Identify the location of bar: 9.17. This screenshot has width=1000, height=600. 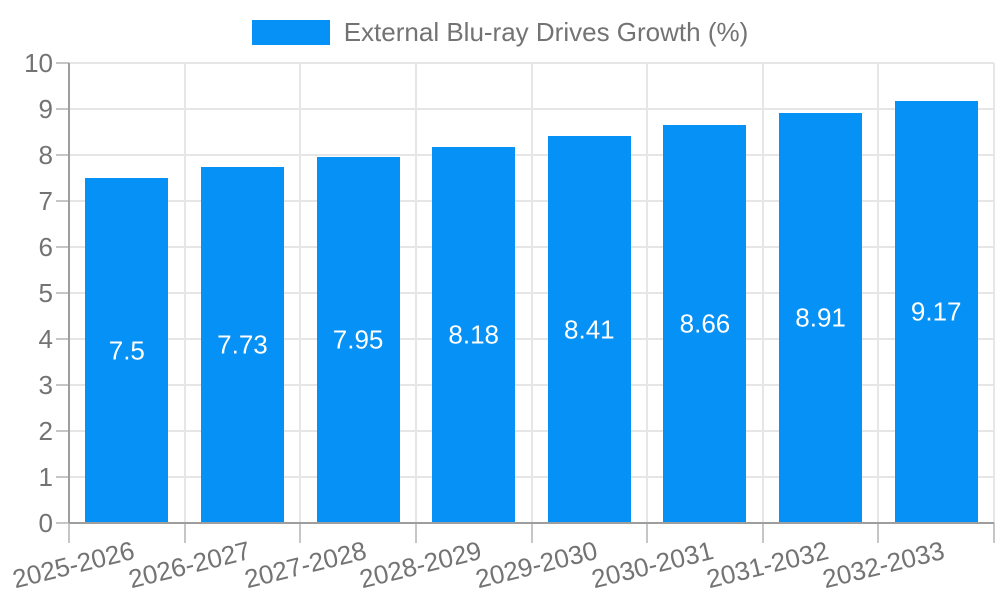
(936, 312).